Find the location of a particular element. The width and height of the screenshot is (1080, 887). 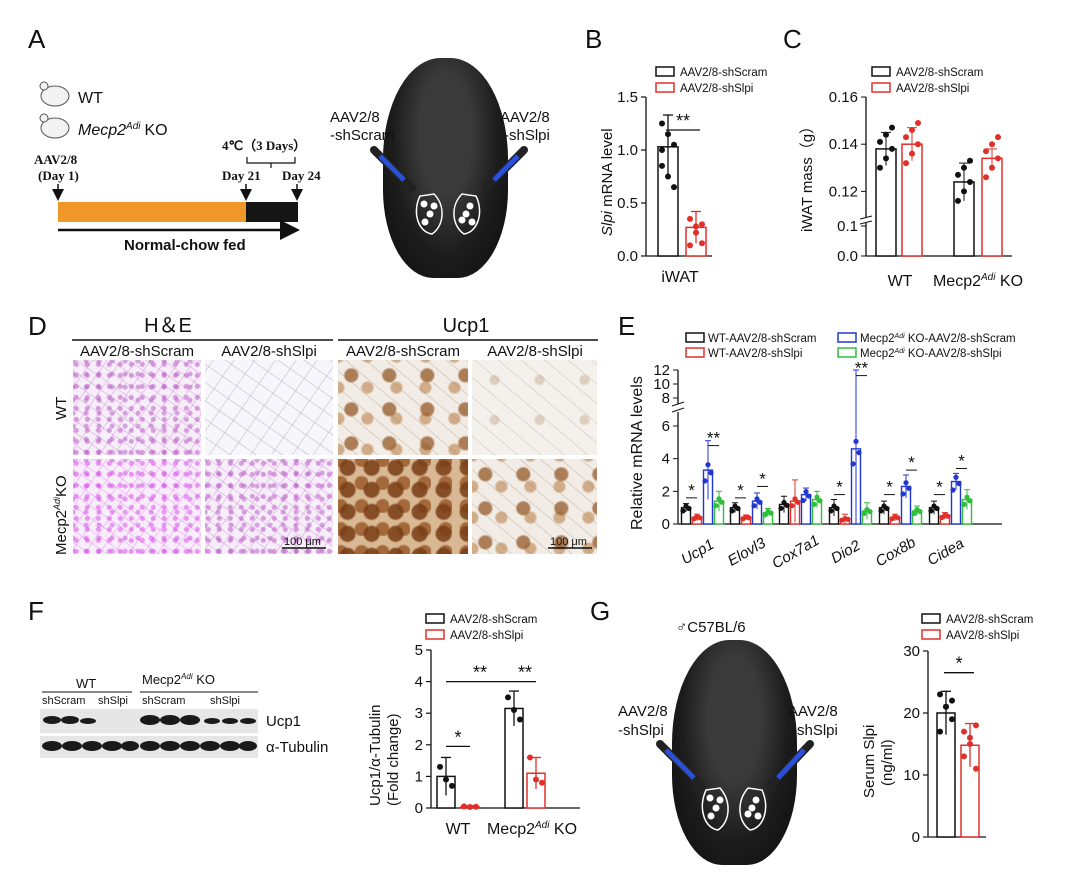

syringe-right-icon is located at coordinates (505, 169).